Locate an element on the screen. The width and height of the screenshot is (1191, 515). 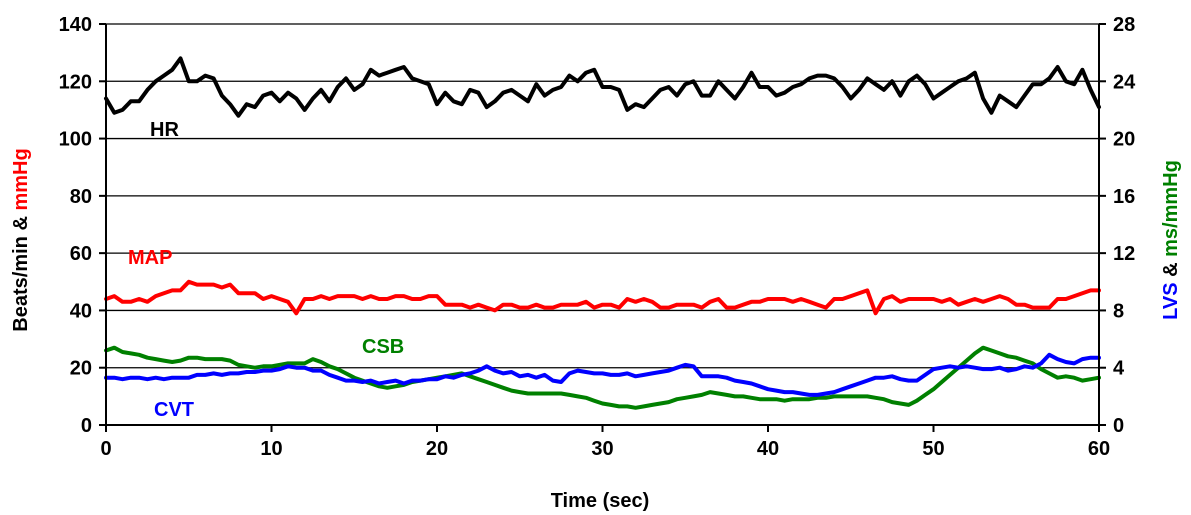
x-tick-label: 20 is located at coordinates (437, 449).